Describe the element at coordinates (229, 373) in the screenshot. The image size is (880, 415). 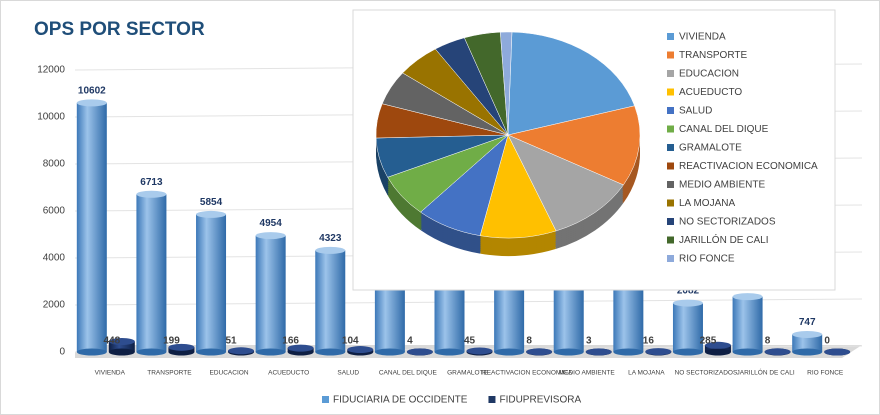
I see `x-tick-label: EDUCACION` at that location.